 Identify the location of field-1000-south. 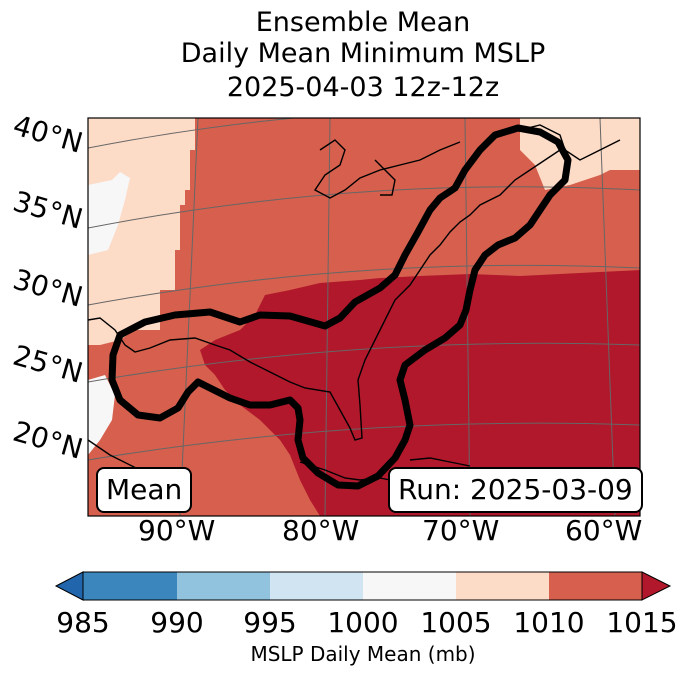
(101, 415).